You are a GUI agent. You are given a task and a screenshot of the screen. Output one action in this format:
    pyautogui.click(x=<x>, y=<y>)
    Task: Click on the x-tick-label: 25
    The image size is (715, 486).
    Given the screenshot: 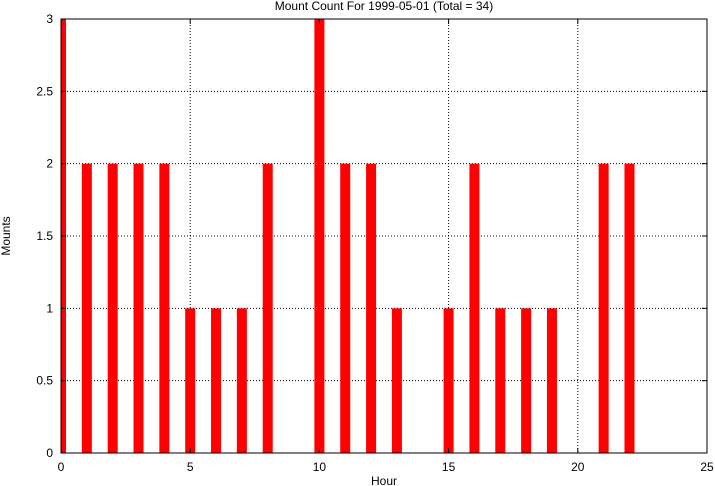 What is the action you would take?
    pyautogui.click(x=707, y=467)
    